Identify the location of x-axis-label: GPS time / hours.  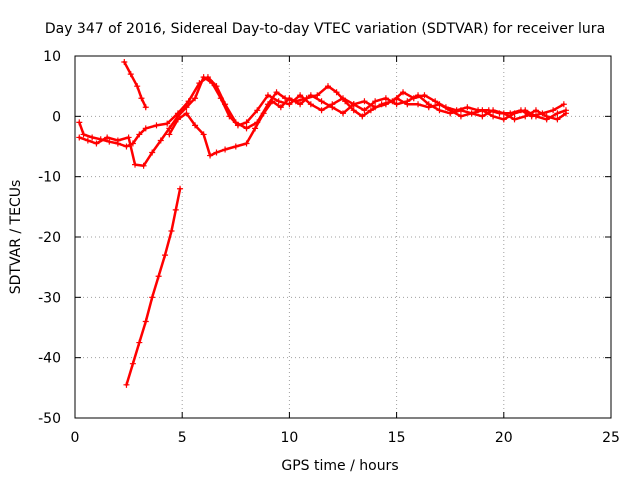
(339, 466).